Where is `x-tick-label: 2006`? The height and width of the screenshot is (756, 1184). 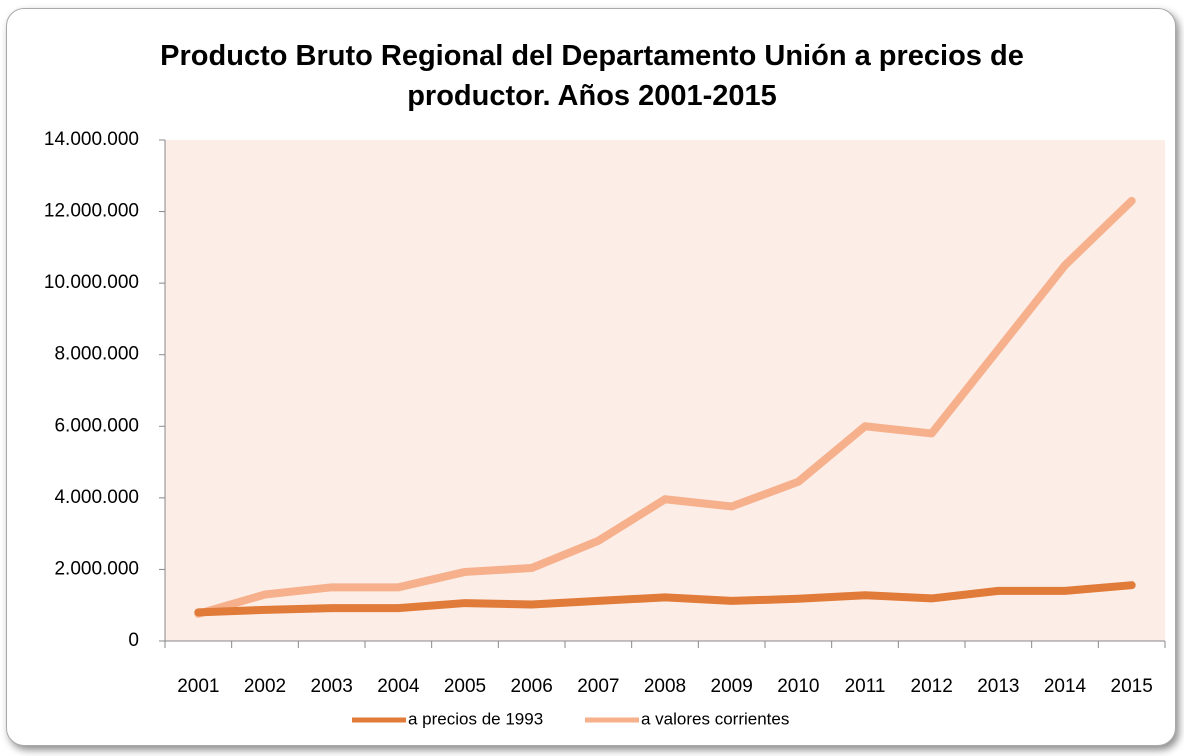 x-tick-label: 2006 is located at coordinates (532, 686).